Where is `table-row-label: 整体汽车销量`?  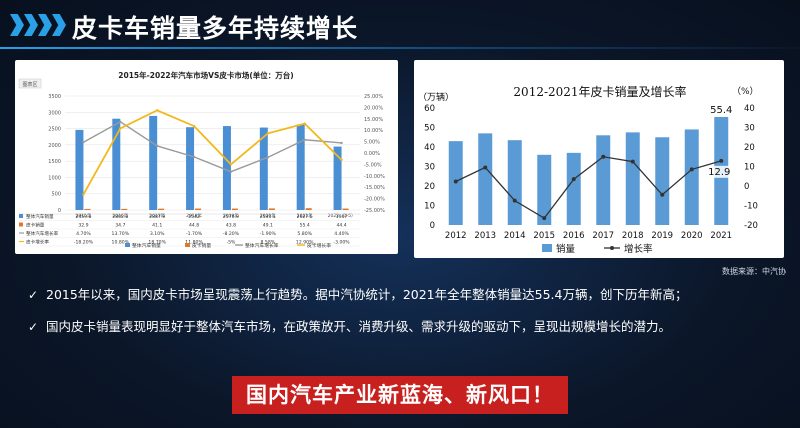
table-row-label: 整体汽车销量 is located at coordinates (40, 216).